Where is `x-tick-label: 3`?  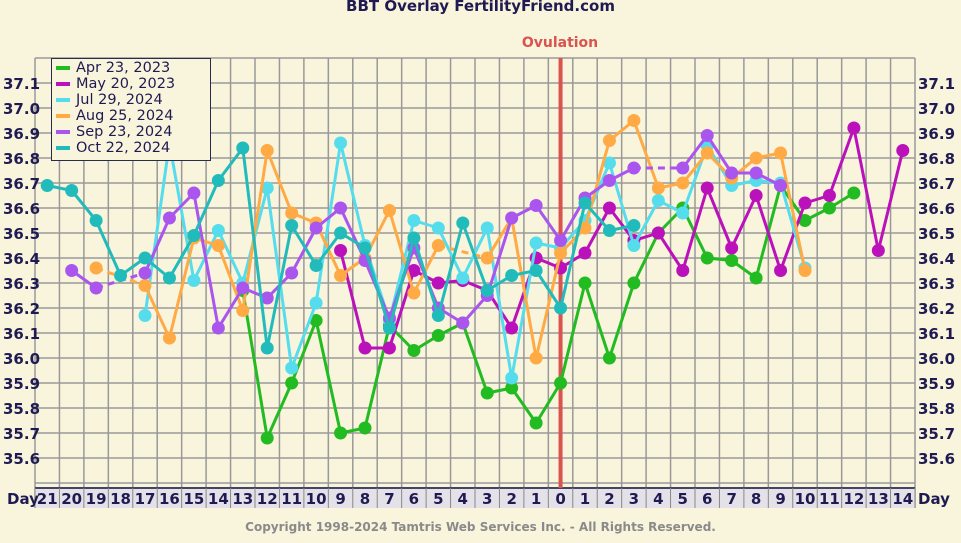 x-tick-label: 3 is located at coordinates (487, 499).